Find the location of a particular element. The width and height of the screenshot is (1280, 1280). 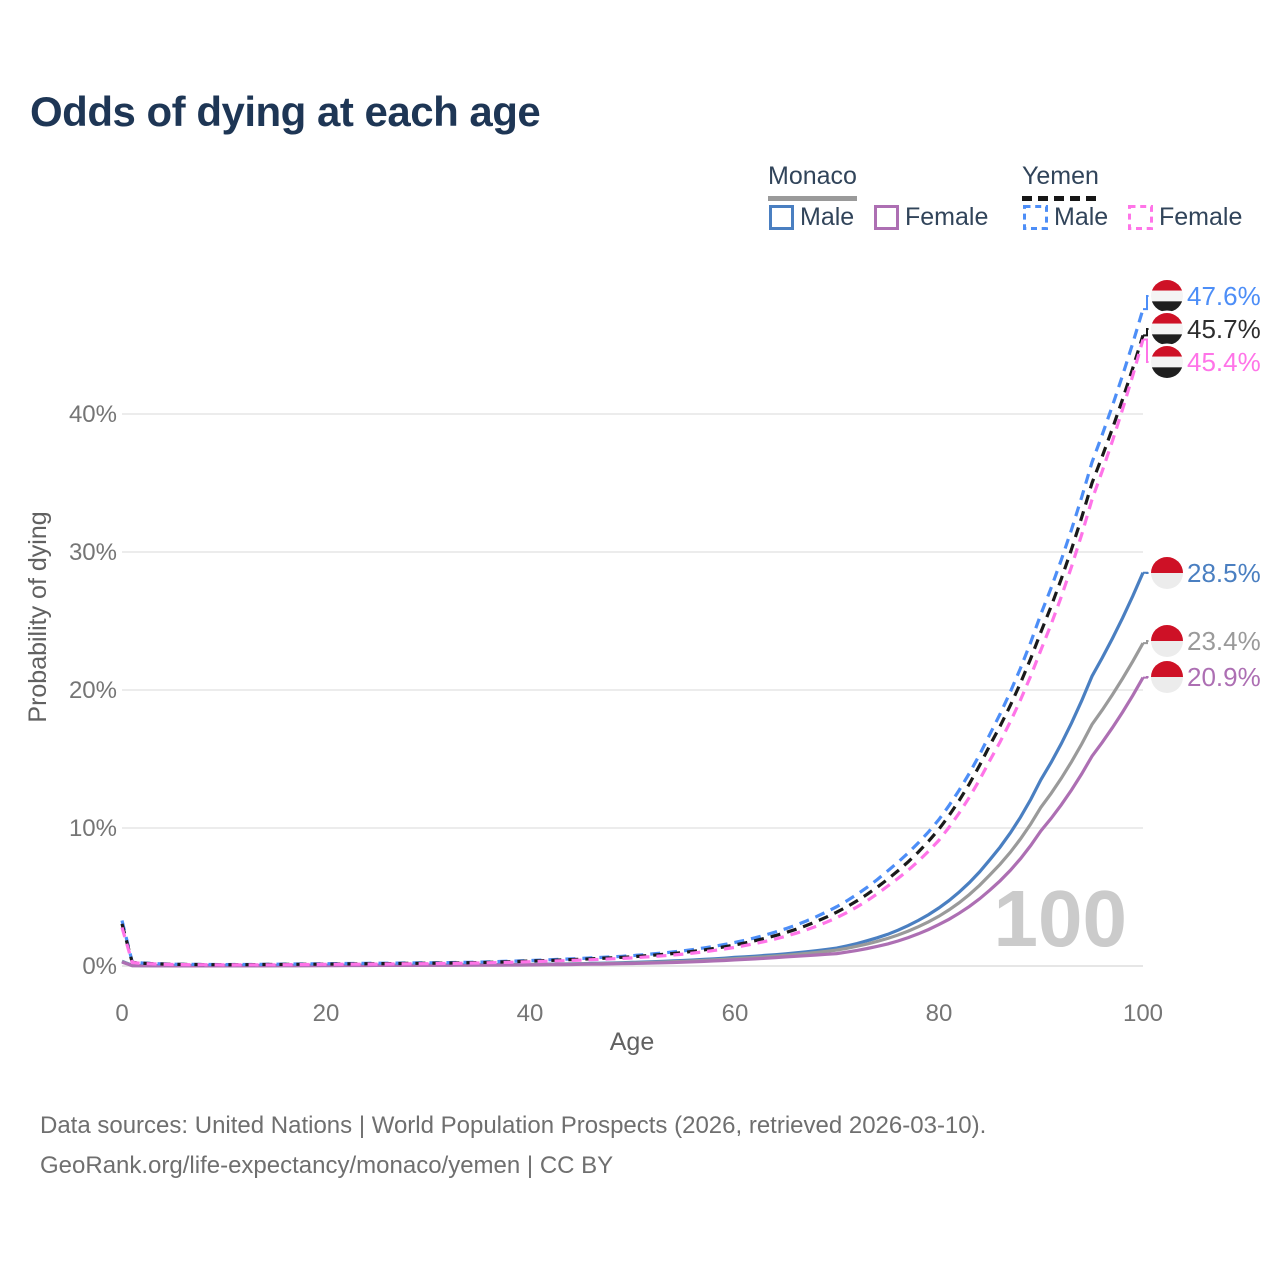

legend-monaco-label: Monaco is located at coordinates (812, 176).